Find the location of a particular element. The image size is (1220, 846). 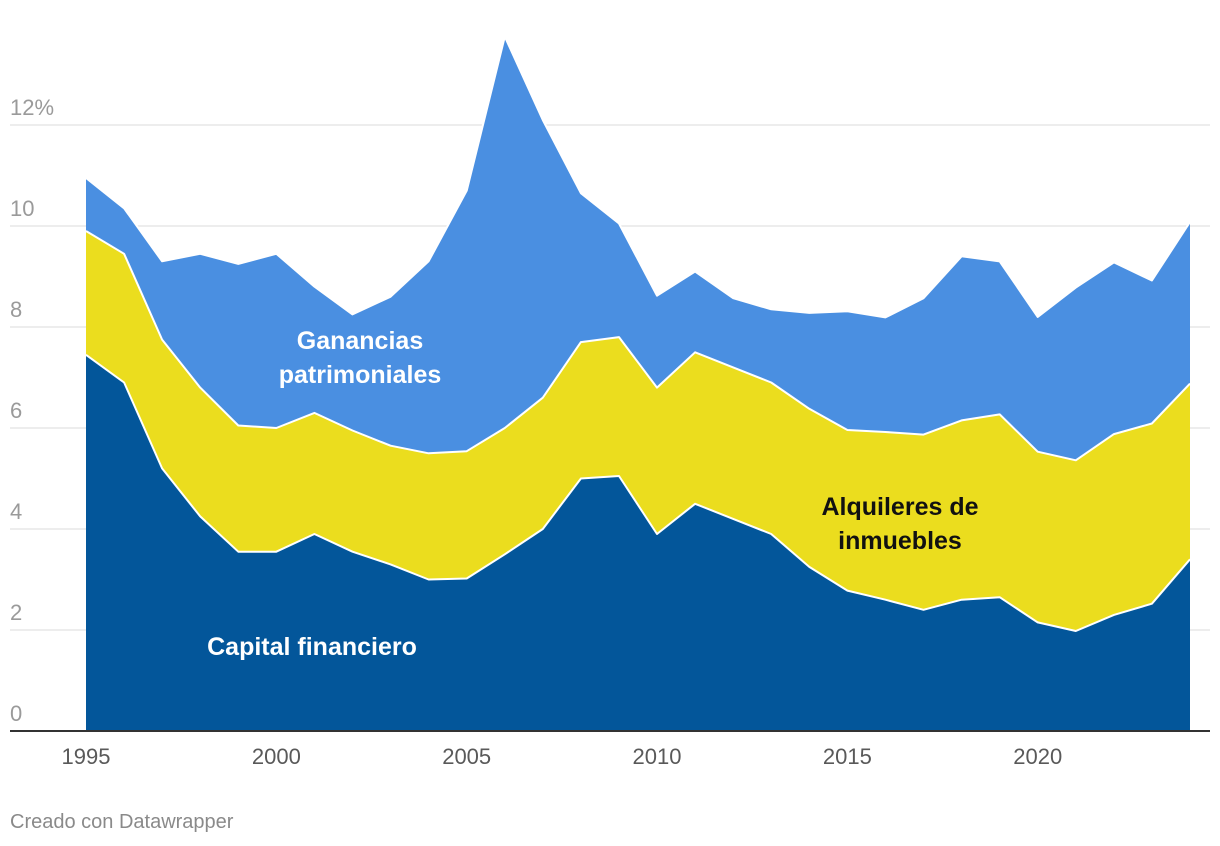

x-tick-label: 2020 is located at coordinates (1037, 756).